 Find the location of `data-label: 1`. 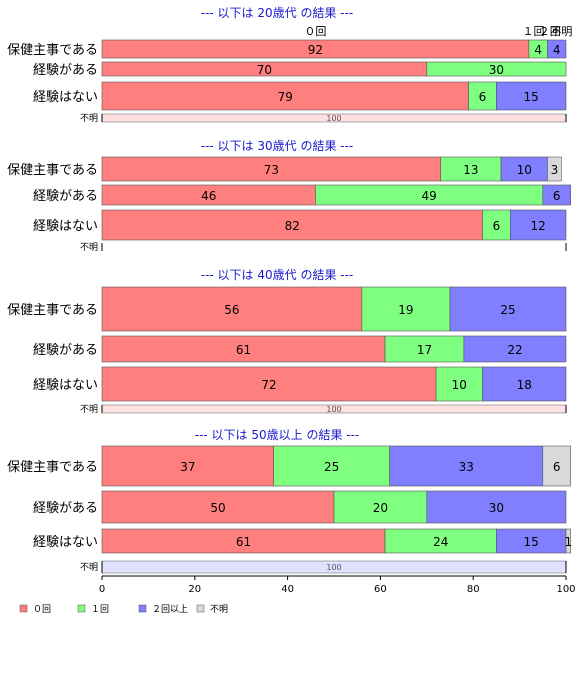

data-label: 1 is located at coordinates (568, 542).